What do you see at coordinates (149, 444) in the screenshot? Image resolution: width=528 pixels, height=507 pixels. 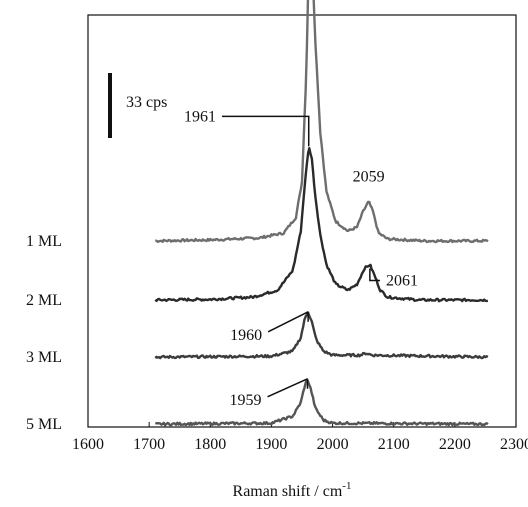 I see `x-tick-label: 1700` at bounding box center [149, 444].